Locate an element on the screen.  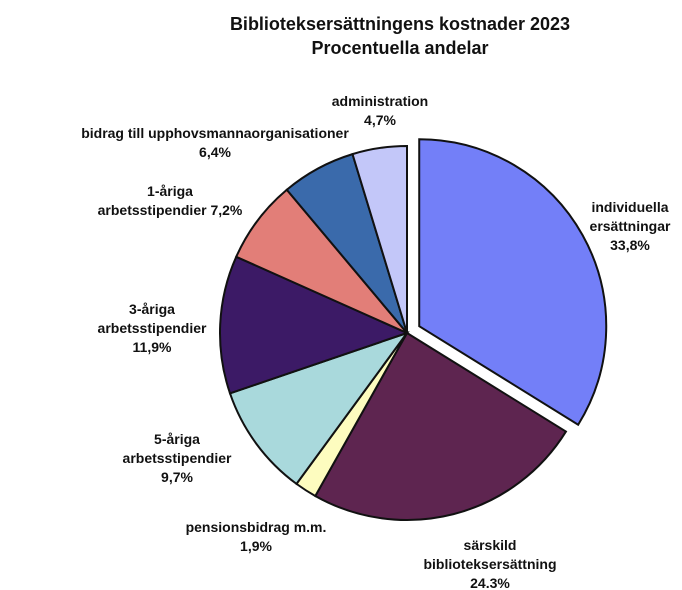
slice-label-4: 3-åriga arbetsstipendier 11,9% is located at coordinates (152, 328).